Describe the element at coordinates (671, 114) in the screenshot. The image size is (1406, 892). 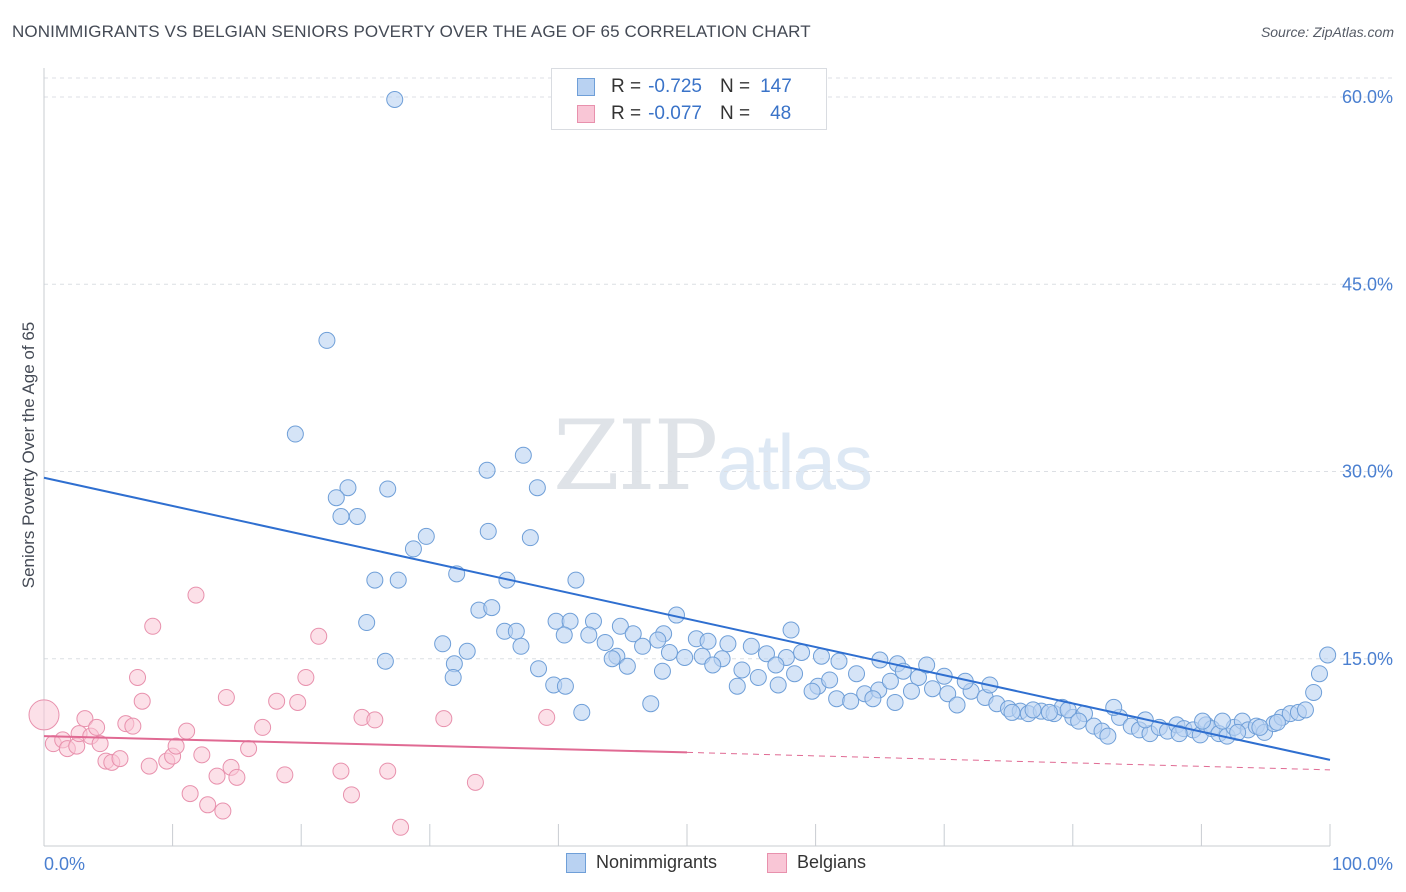
I see `stats-row-belgians: R = -0.077 N = 48` at that location.